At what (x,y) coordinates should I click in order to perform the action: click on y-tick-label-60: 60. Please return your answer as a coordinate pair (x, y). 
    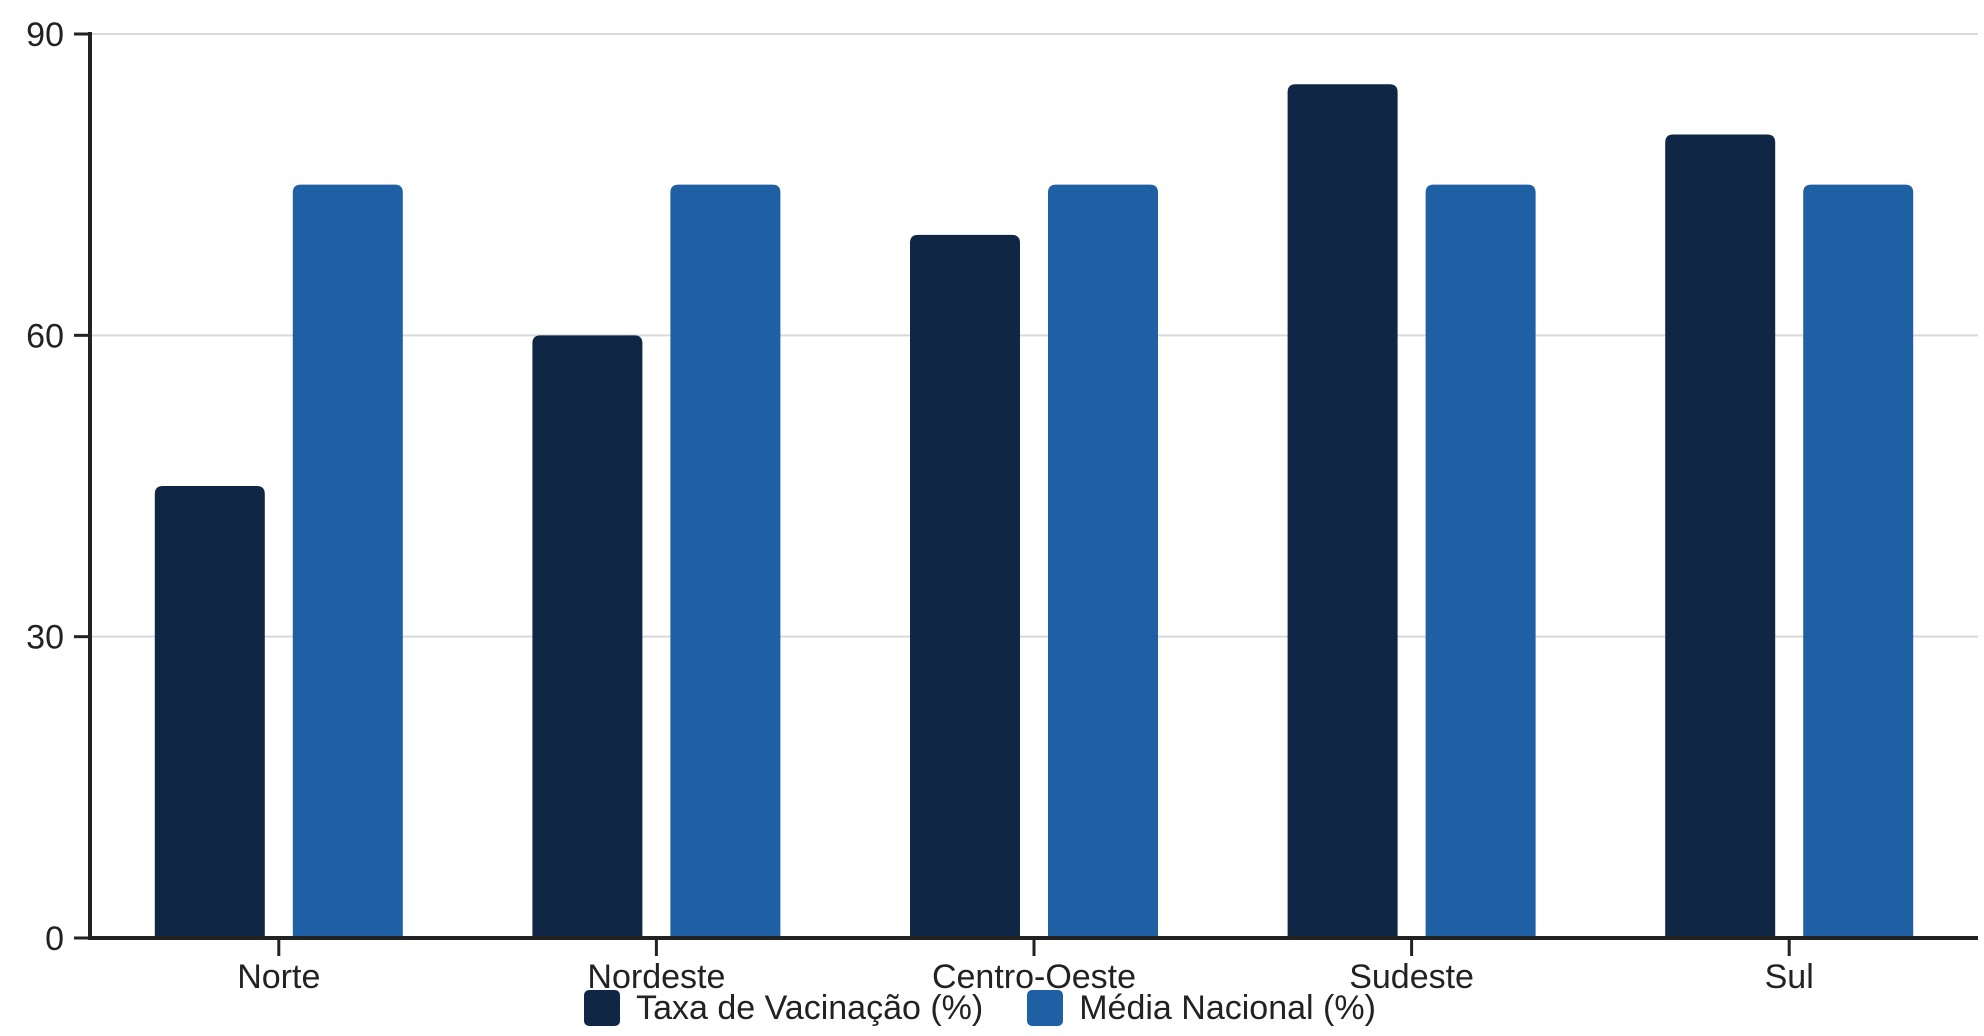
    Looking at the image, I should click on (45, 336).